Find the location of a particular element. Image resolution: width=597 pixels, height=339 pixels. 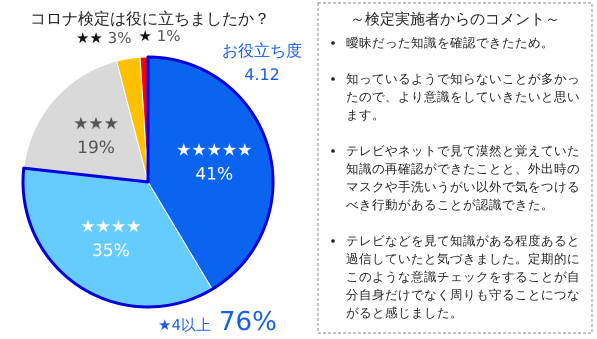

data-label: 1% is located at coordinates (168, 36).